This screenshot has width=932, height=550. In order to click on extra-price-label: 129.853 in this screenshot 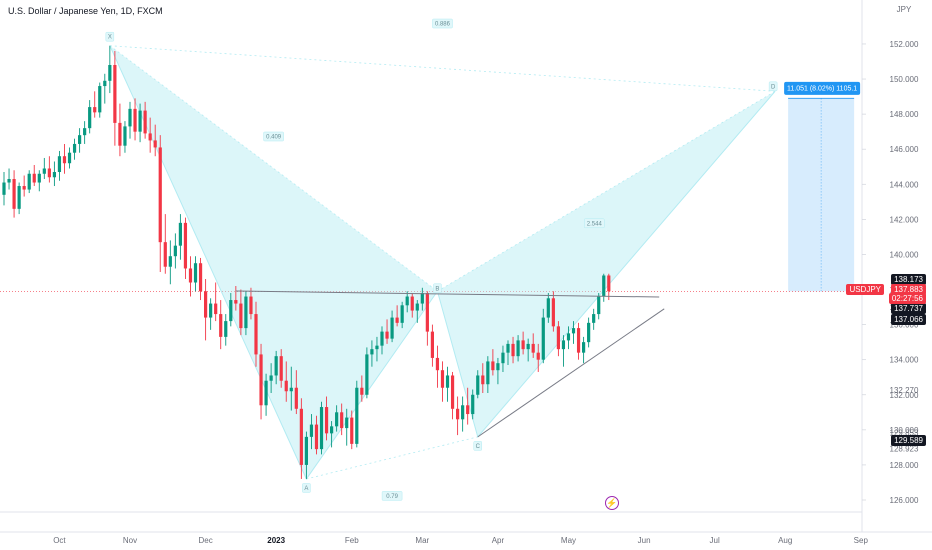, I will do `click(904, 432)`.